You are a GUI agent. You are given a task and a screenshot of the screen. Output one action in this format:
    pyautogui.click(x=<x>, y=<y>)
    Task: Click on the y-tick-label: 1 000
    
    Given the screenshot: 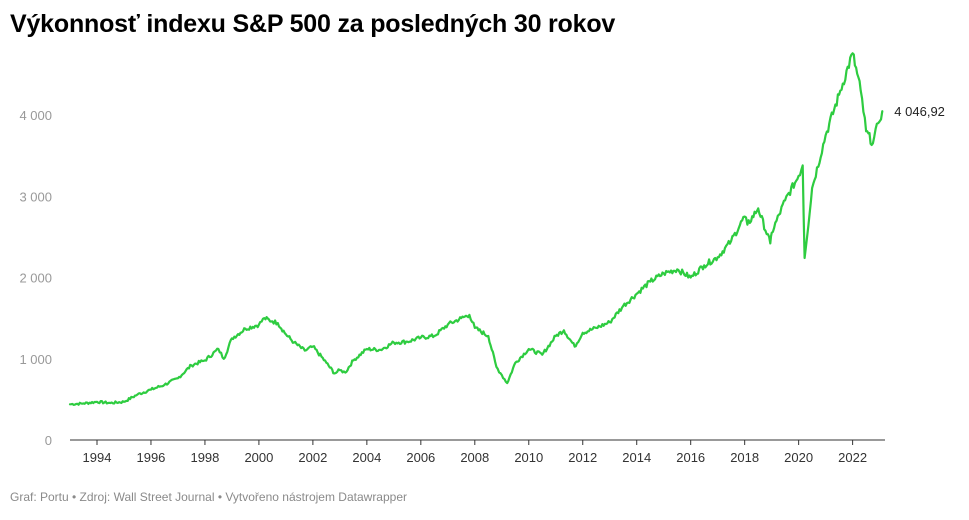 What is the action you would take?
    pyautogui.click(x=35, y=359)
    